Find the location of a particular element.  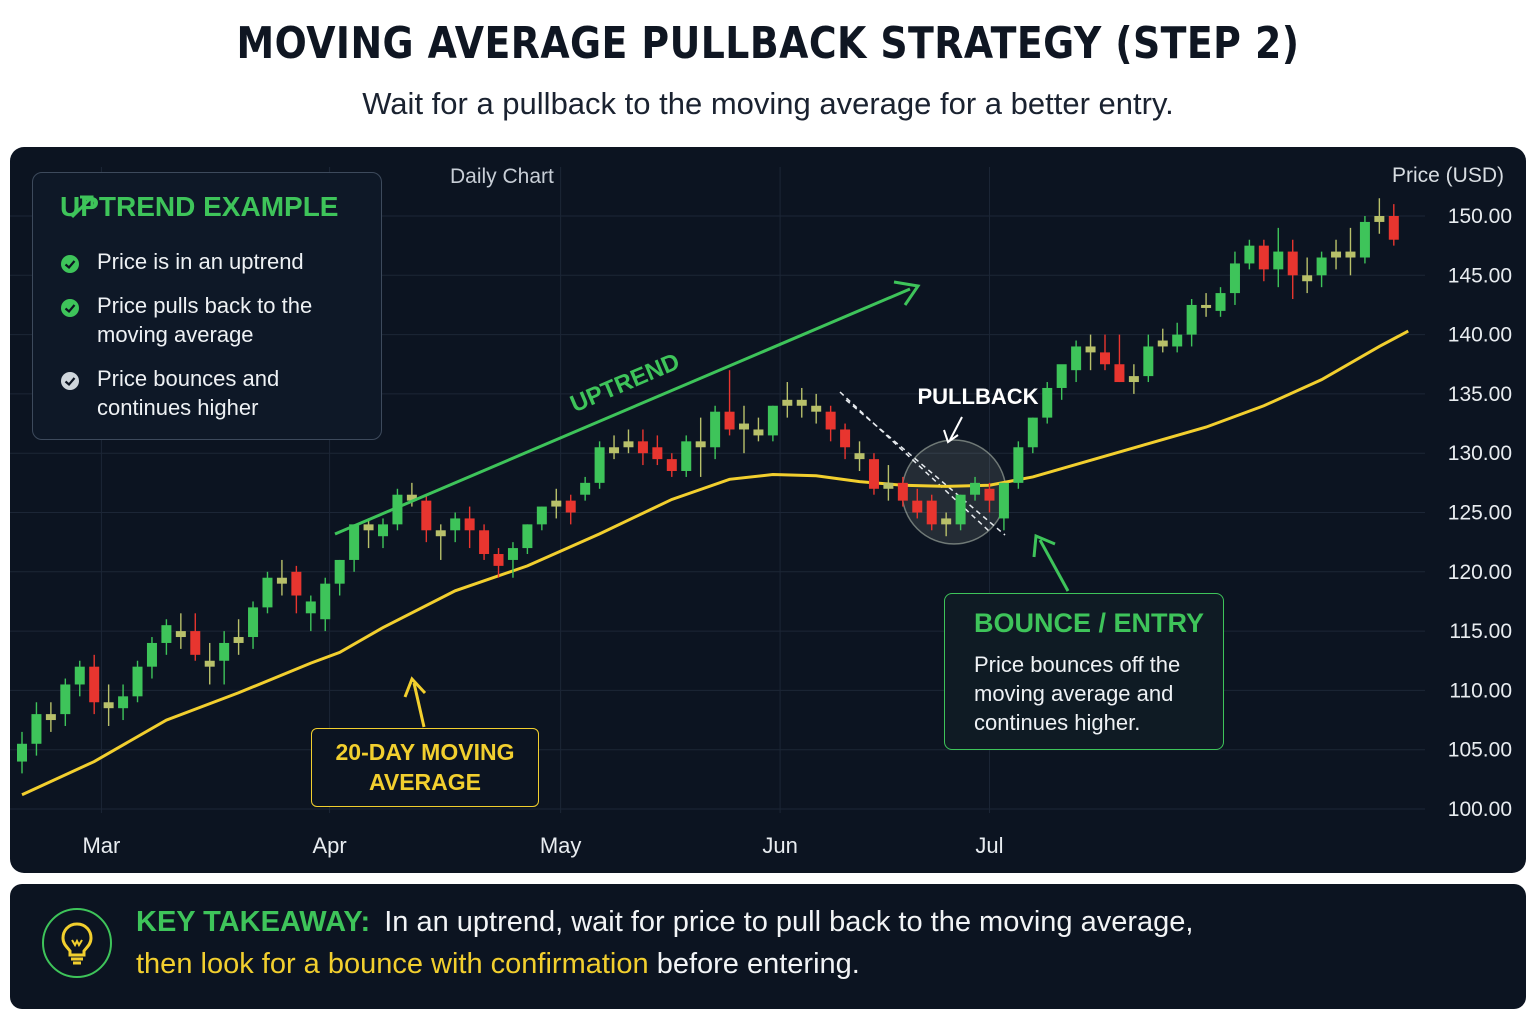

uptrend-item-3: Price bounces and continues higher is located at coordinates (188, 393).